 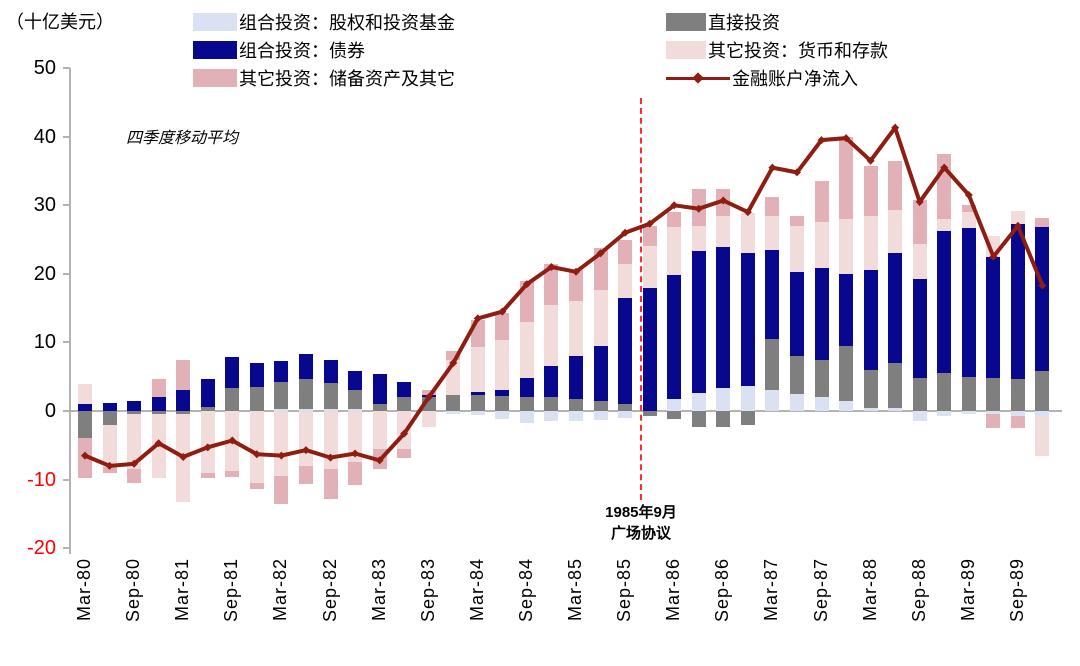 I want to click on x-axis-tick-label: Sep-84, so click(x=525, y=590).